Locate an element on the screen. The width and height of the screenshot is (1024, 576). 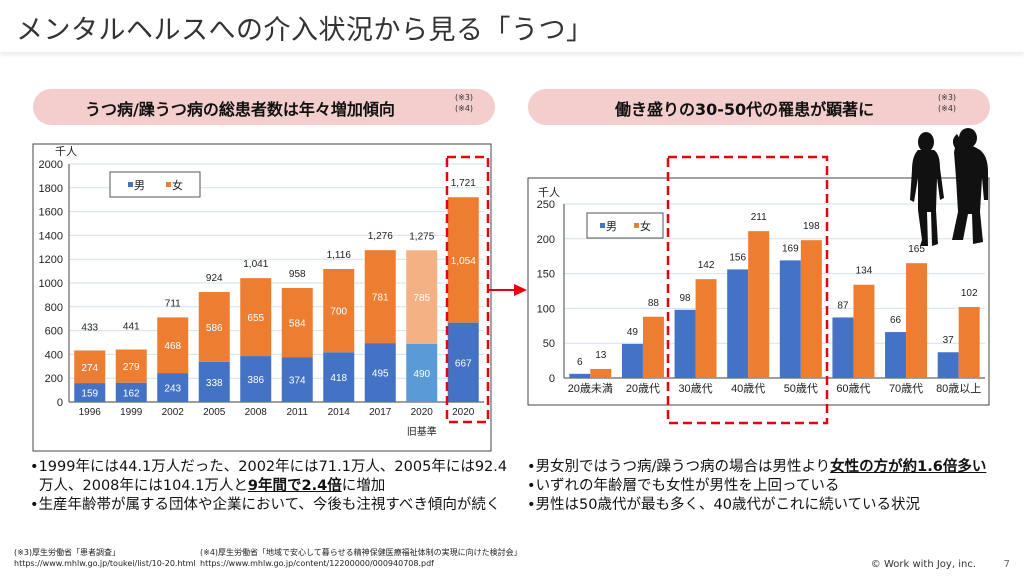
bullet-text: 男性は50歳代が最も多く、40歳代がこれに続いている状況 is located at coordinates (728, 505).